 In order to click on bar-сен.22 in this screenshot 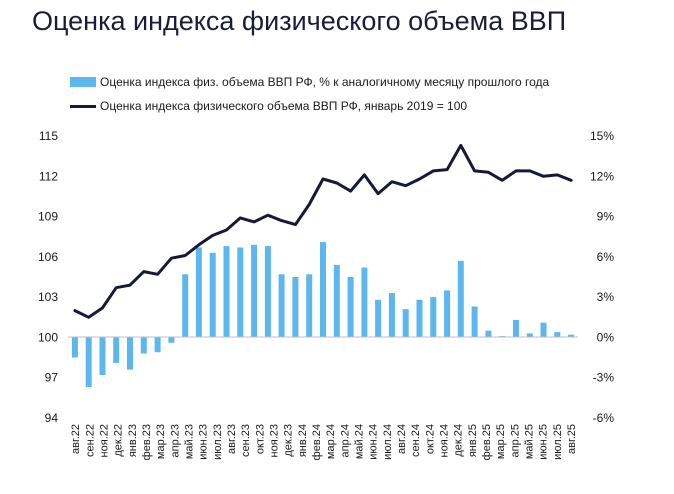, I will do `click(88, 362)`.